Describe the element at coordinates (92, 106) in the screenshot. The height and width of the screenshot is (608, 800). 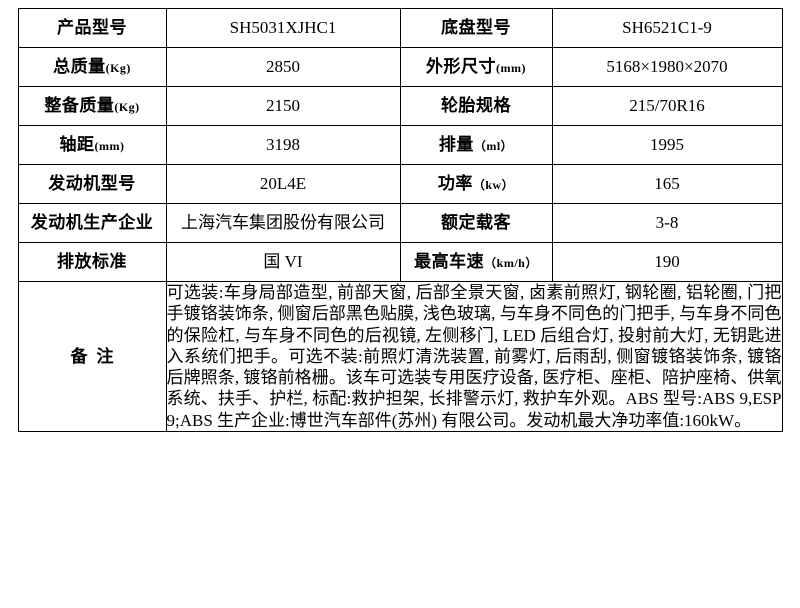
I see `row-label-curb-mass: 整备质量(Kg)` at that location.